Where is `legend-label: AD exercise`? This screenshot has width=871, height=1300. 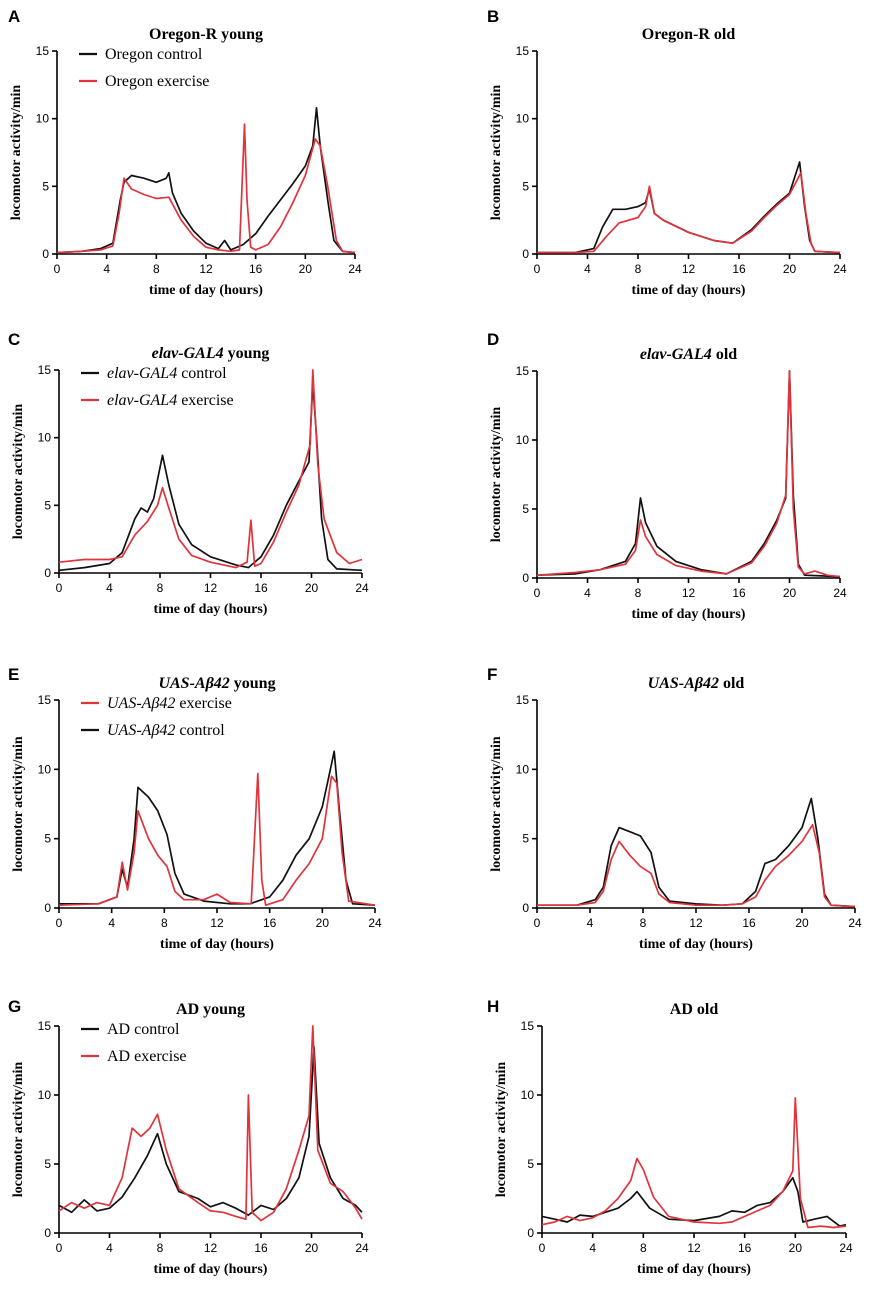
legend-label: AD exercise is located at coordinates (147, 1056).